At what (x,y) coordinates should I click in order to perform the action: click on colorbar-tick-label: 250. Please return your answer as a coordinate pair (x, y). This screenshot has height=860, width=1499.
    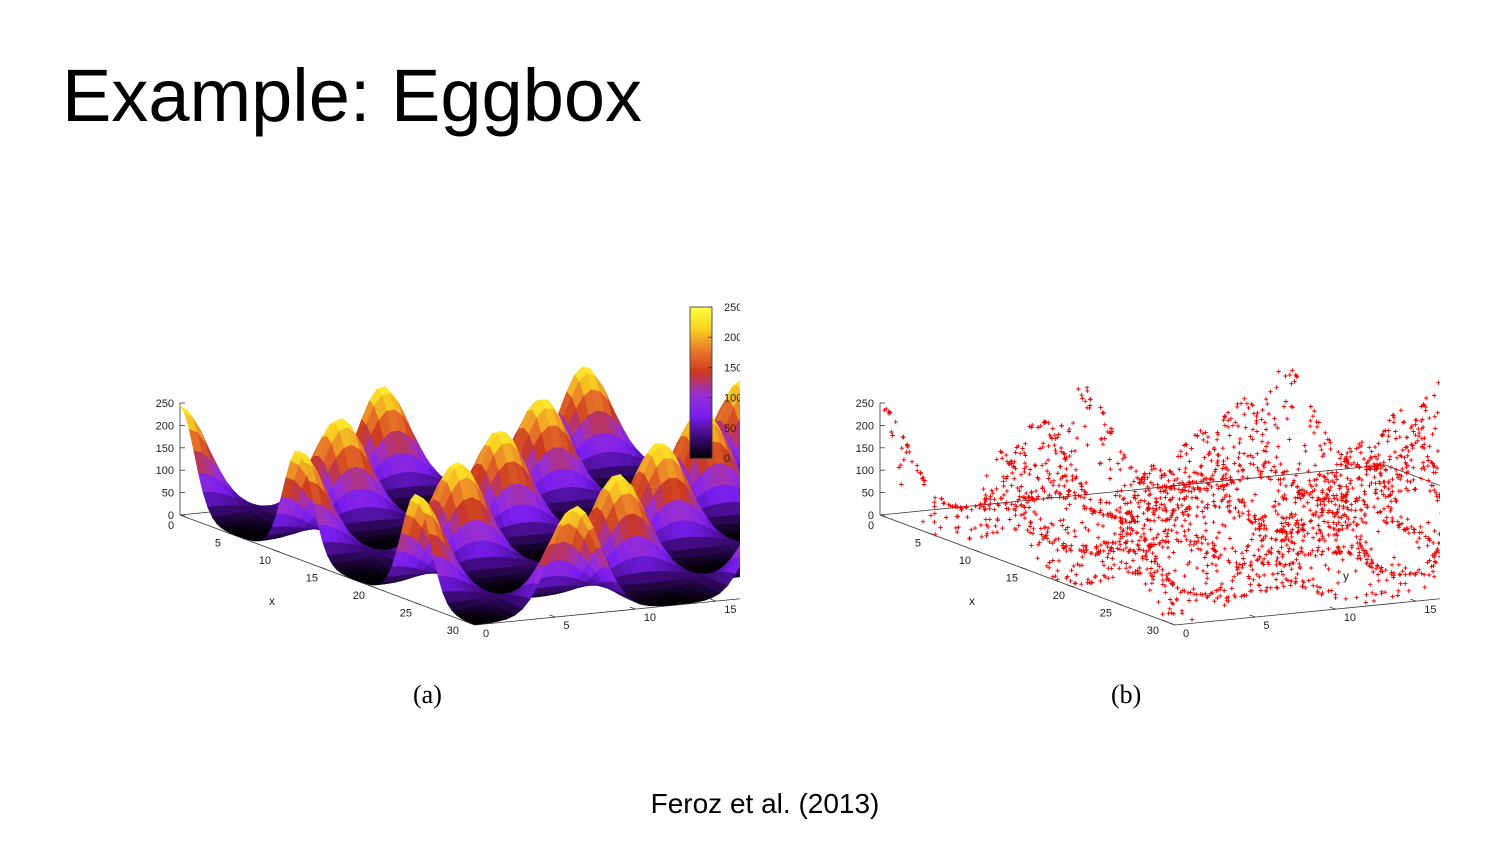
    Looking at the image, I should click on (732, 308).